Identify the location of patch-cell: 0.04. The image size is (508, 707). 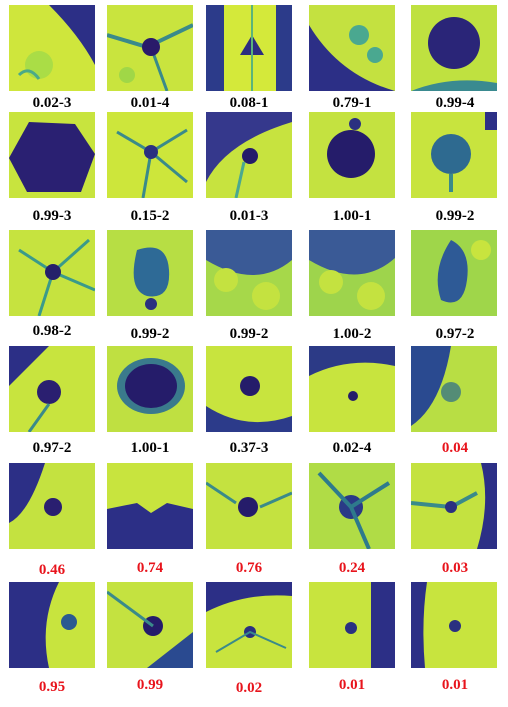
(455, 401).